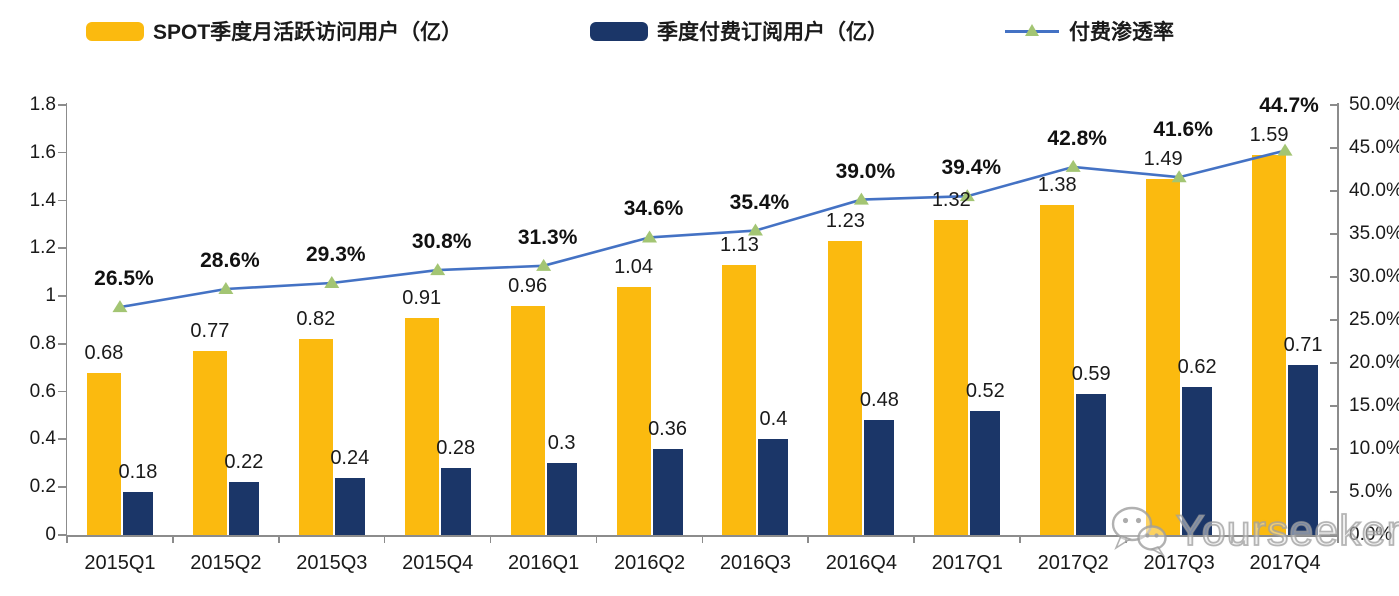  What do you see at coordinates (1121, 32) in the screenshot?
I see `legend-label-penetration: 付费渗透率` at bounding box center [1121, 32].